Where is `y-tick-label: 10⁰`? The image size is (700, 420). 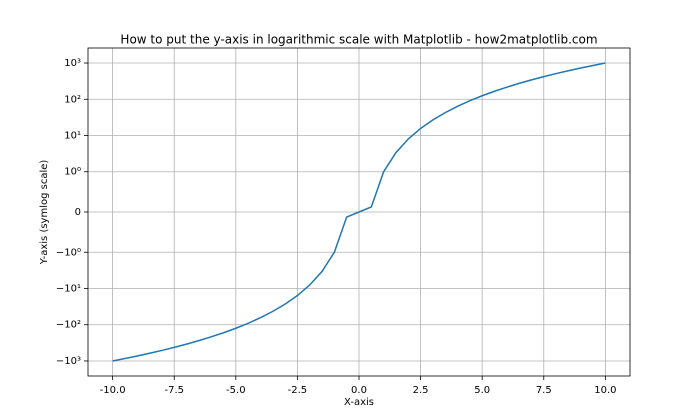 y-tick-label: 10⁰ is located at coordinates (72, 172).